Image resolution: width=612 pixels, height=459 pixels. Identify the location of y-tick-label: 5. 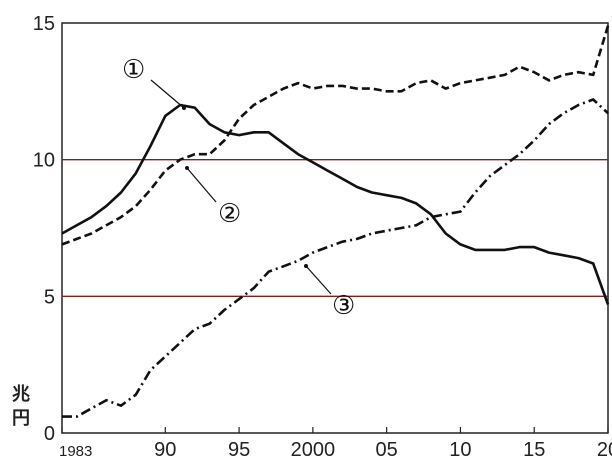
(49, 297).